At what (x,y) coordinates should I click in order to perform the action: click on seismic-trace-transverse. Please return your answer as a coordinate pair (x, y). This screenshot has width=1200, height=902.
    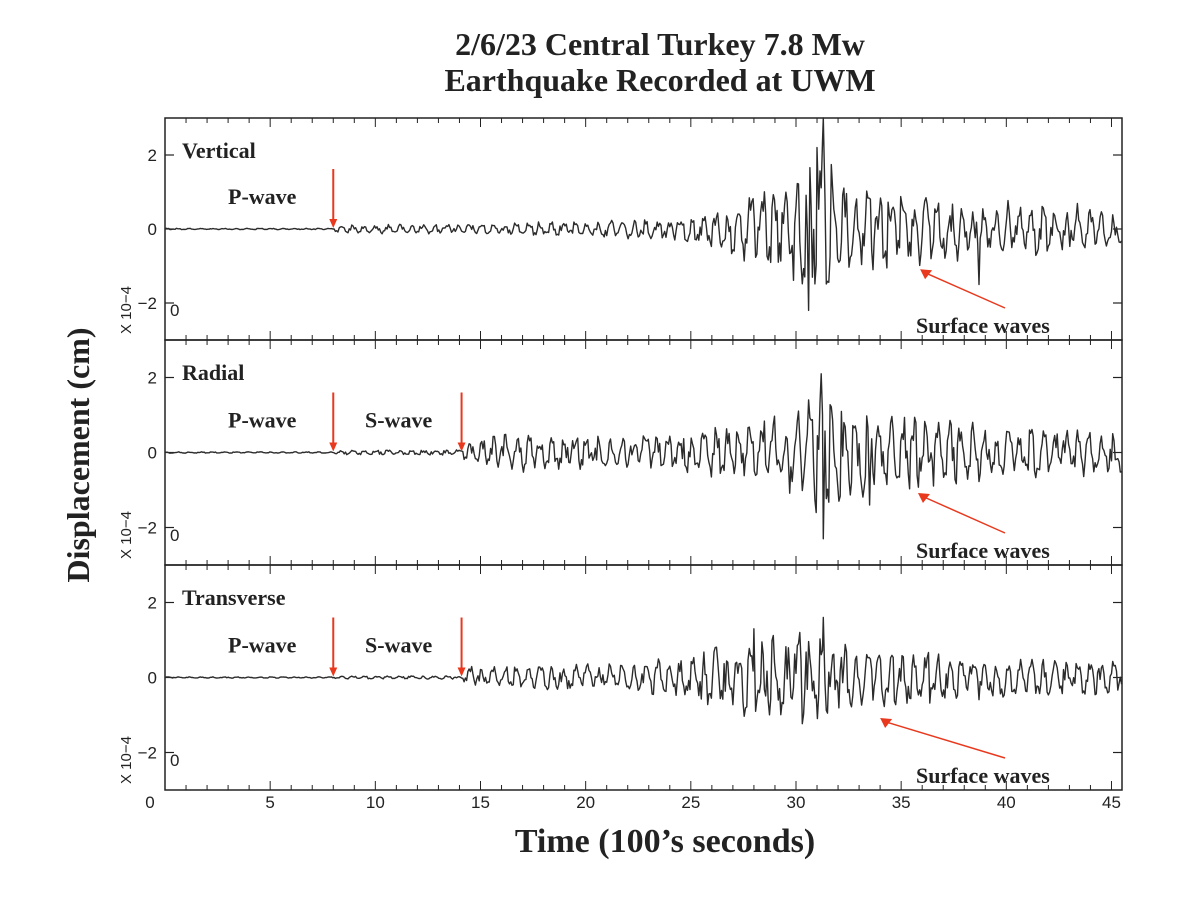
    Looking at the image, I should click on (643, 670).